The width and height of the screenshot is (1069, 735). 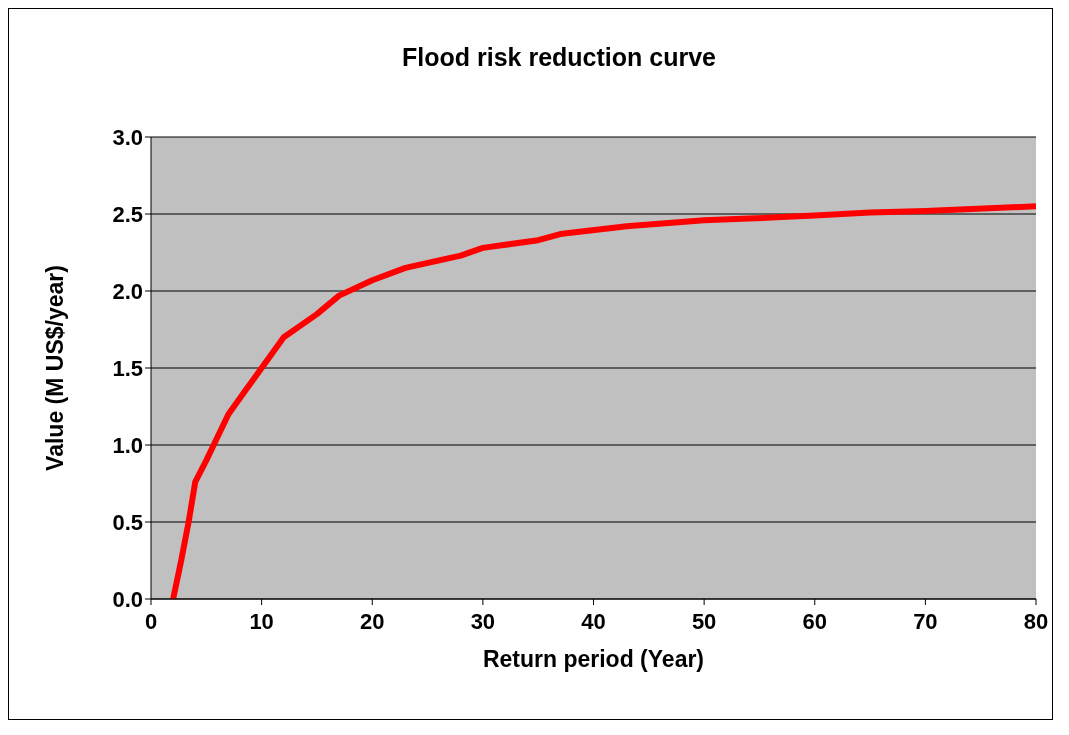 What do you see at coordinates (593, 659) in the screenshot?
I see `x-axis-title: Return period (Year)` at bounding box center [593, 659].